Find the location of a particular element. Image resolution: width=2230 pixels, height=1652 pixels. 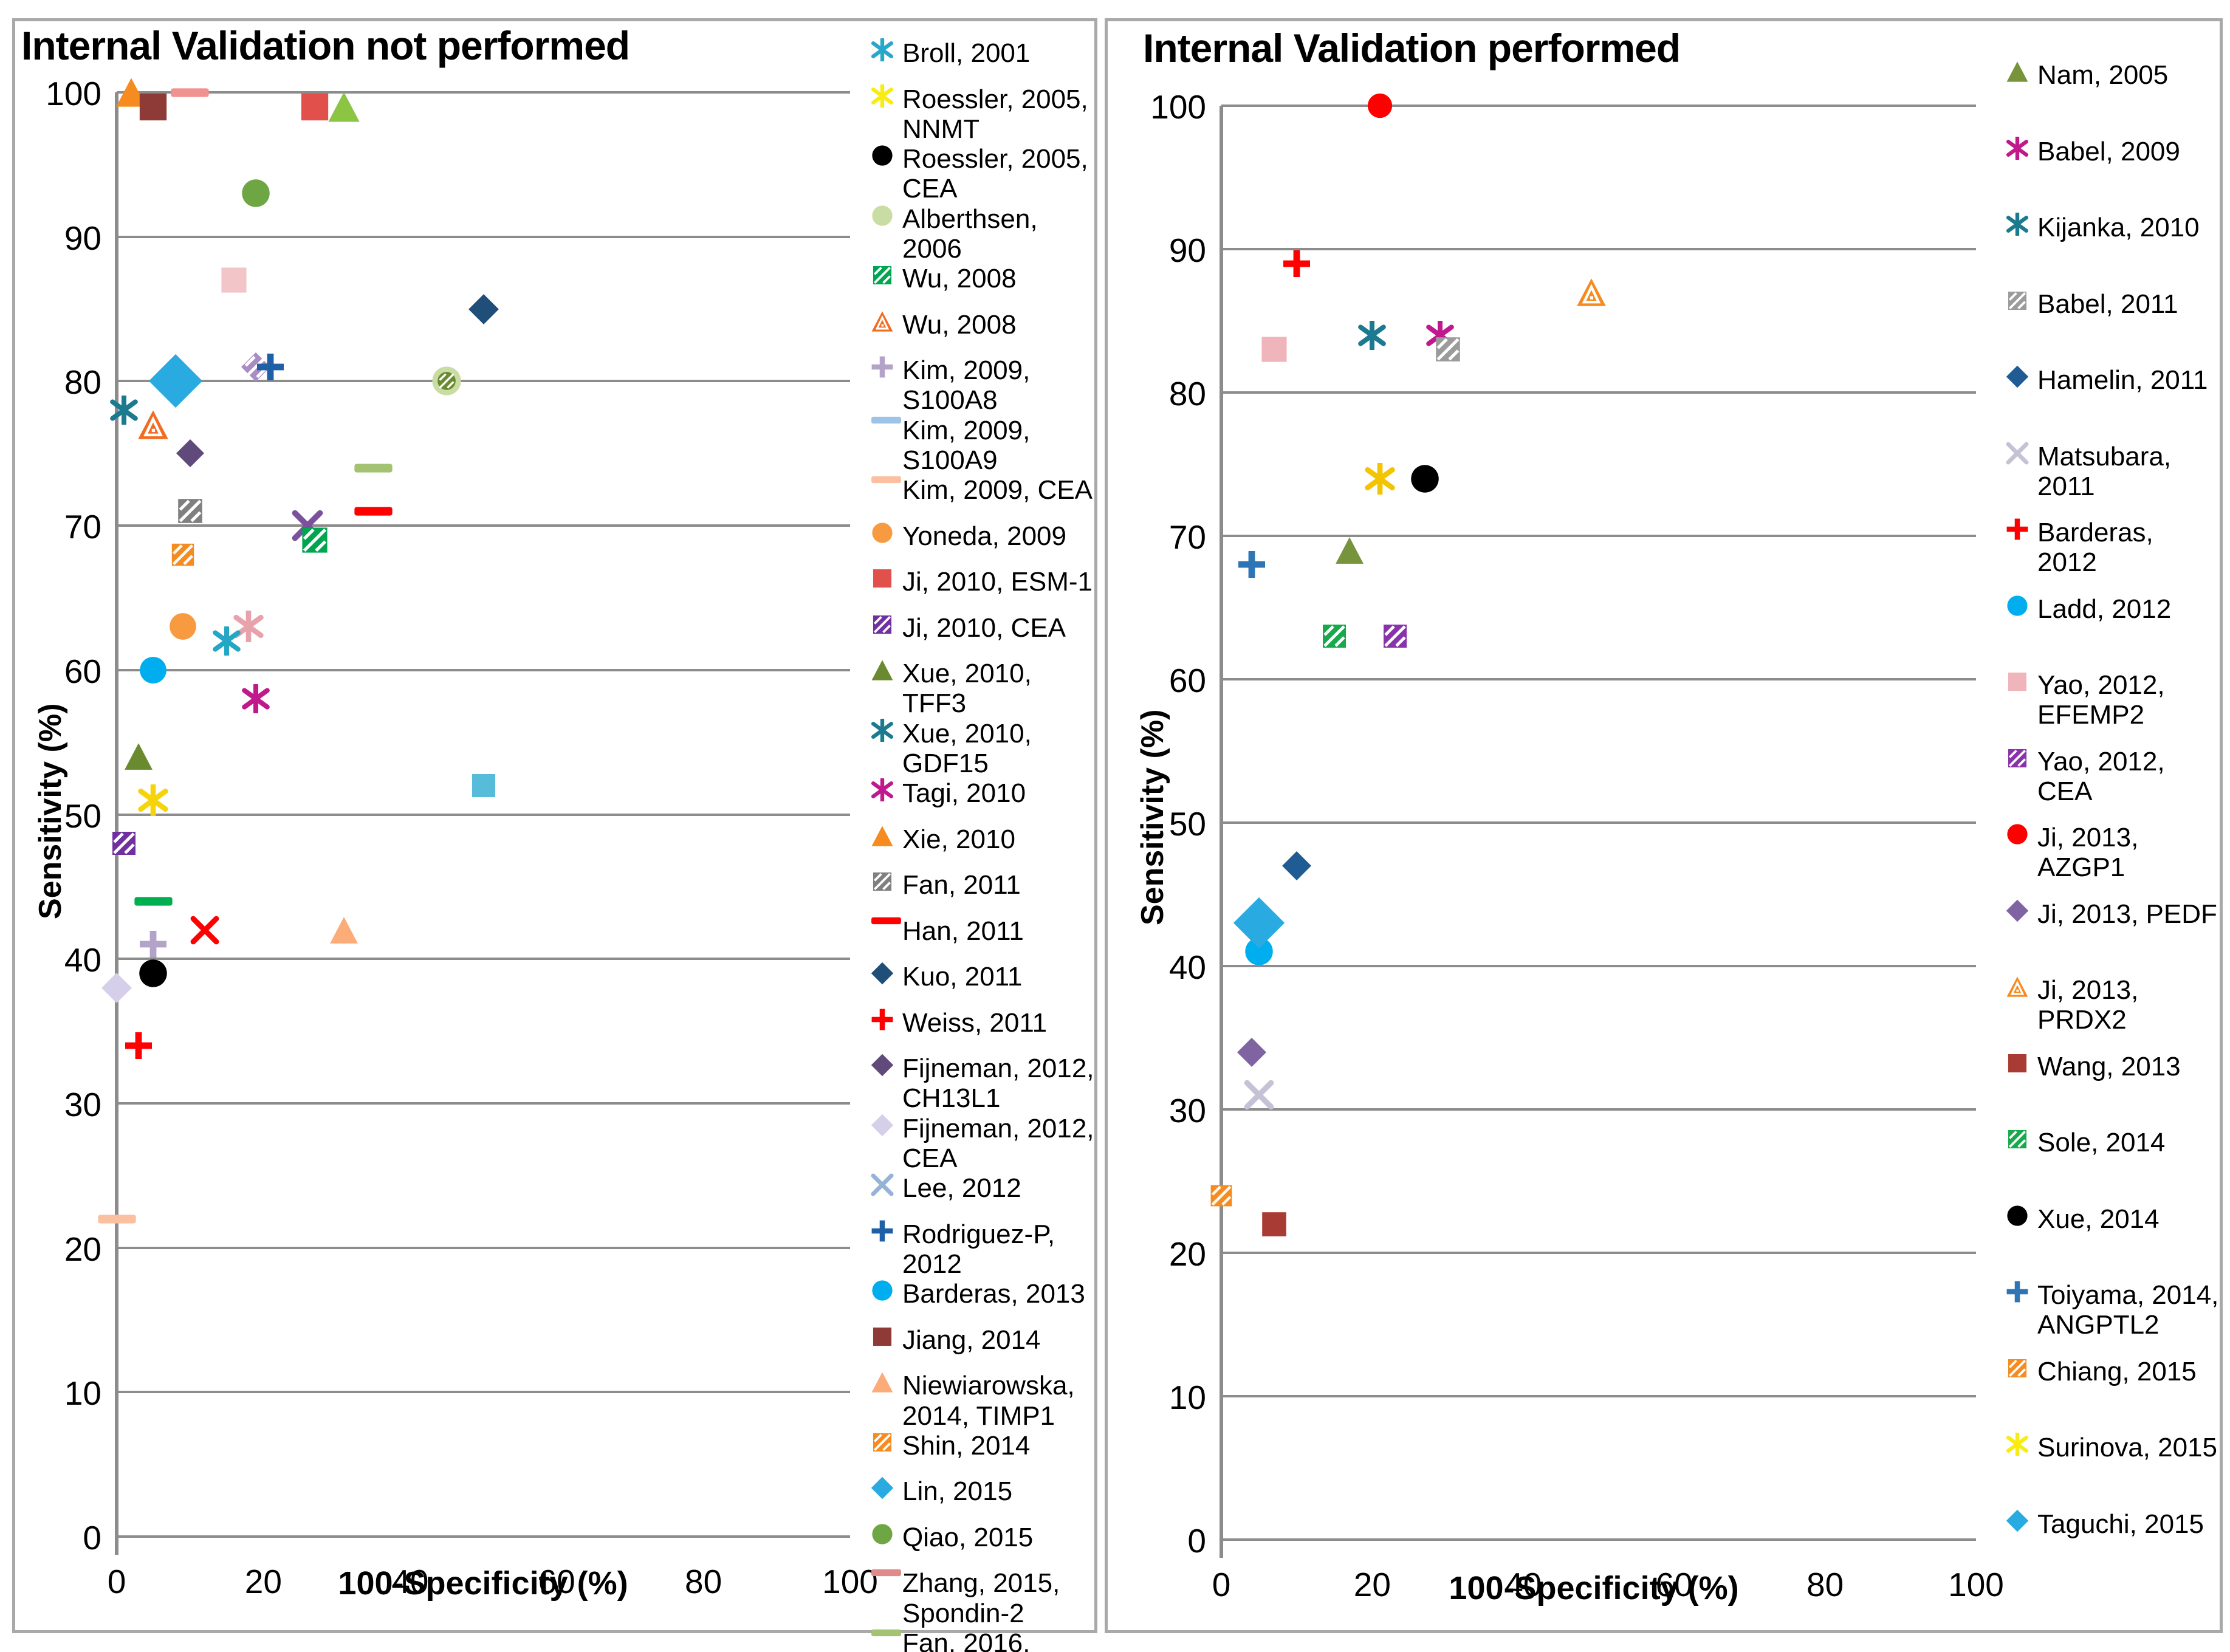

legend-label: Weiss, 2011 is located at coordinates (975, 1022).